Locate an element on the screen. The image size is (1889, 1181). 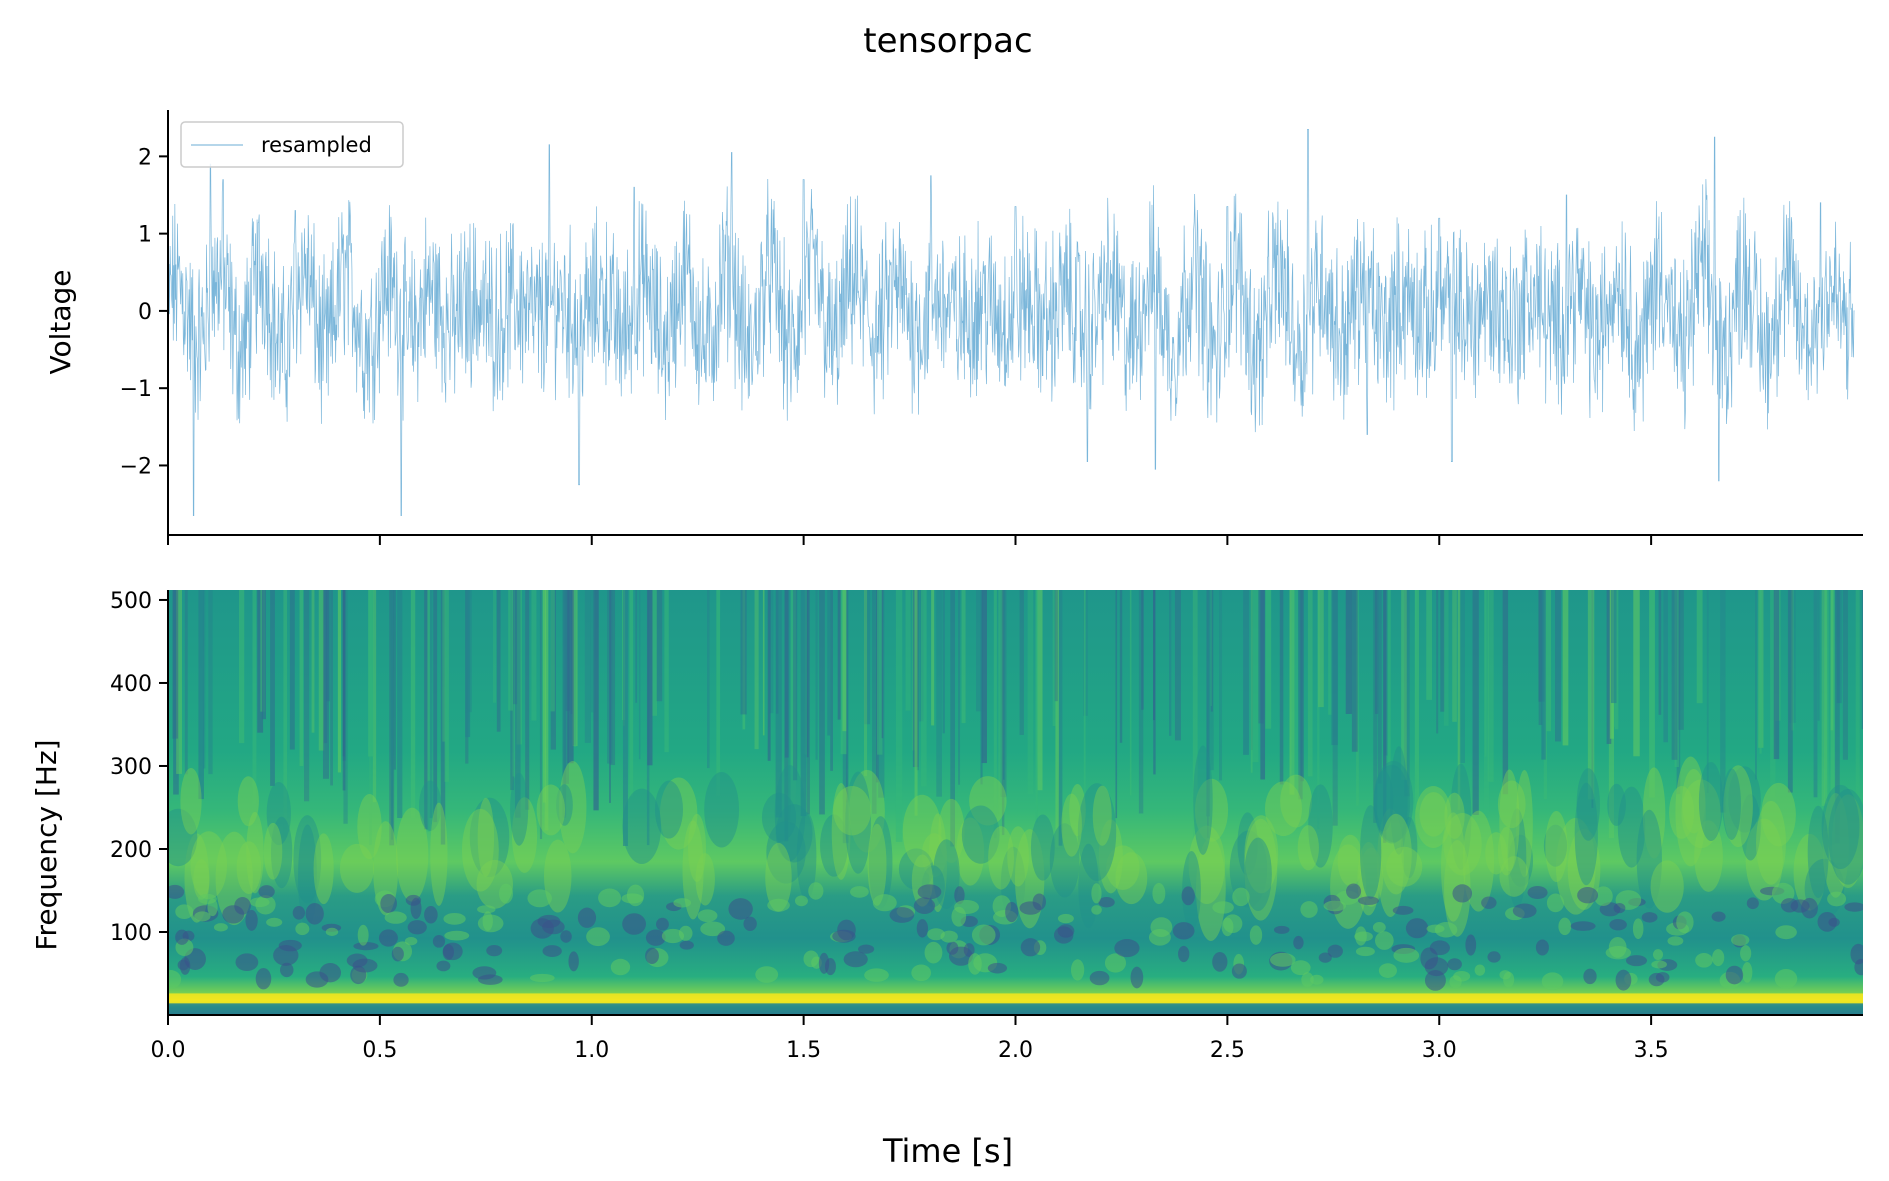
spectrogram-x-tick-label: 2.5 is located at coordinates (1227, 1050).